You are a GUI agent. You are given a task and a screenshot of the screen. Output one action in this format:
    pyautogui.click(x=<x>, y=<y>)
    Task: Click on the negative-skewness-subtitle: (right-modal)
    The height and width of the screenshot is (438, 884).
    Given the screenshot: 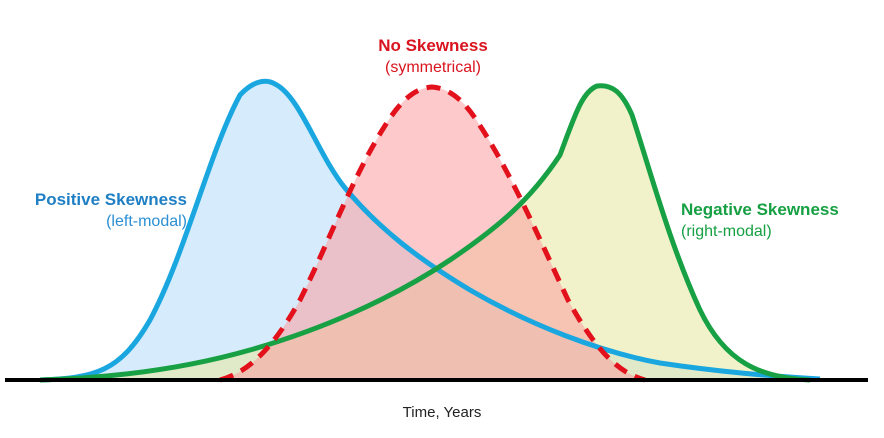 What is the action you would take?
    pyautogui.click(x=726, y=231)
    